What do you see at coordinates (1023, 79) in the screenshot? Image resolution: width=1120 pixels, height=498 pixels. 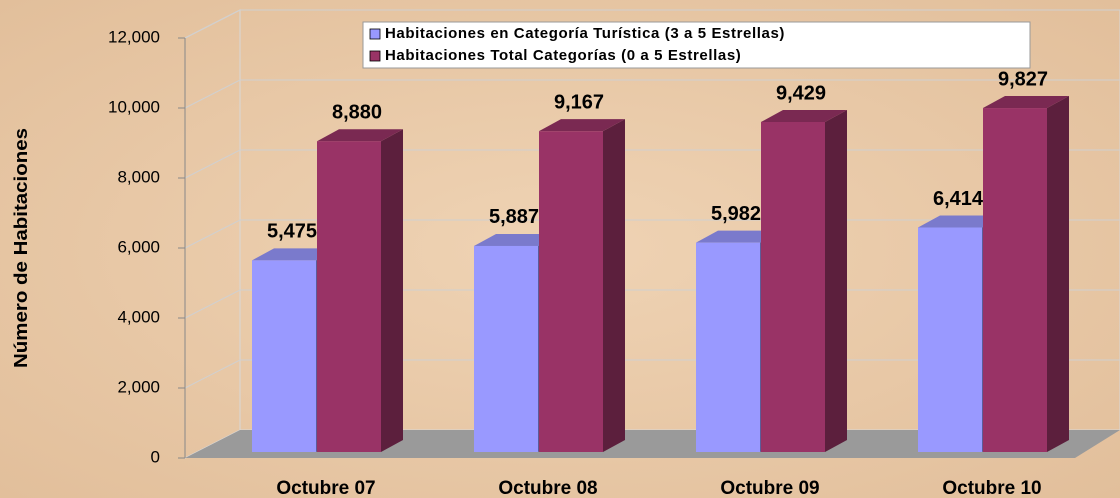 I see `value-label: 9,827` at bounding box center [1023, 79].